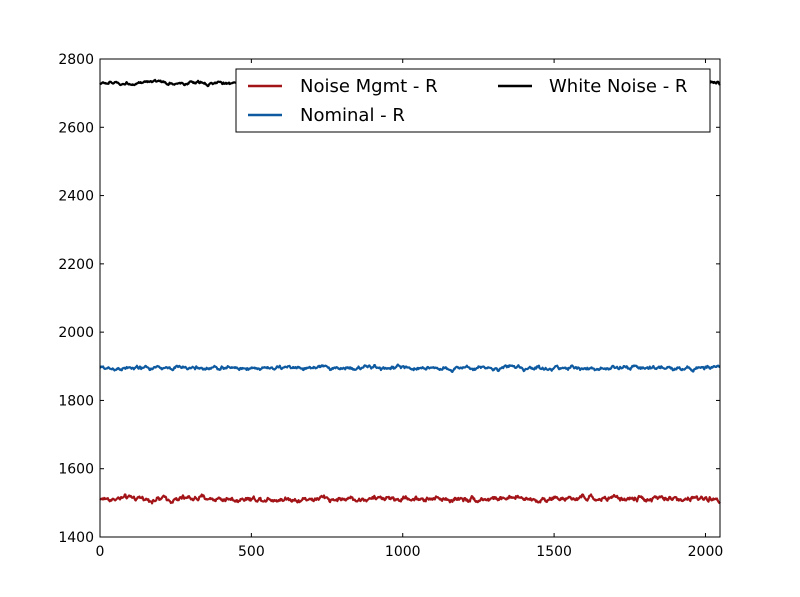 This screenshot has height=597, width=800. I want to click on y-tick-label: 1800, so click(76, 401).